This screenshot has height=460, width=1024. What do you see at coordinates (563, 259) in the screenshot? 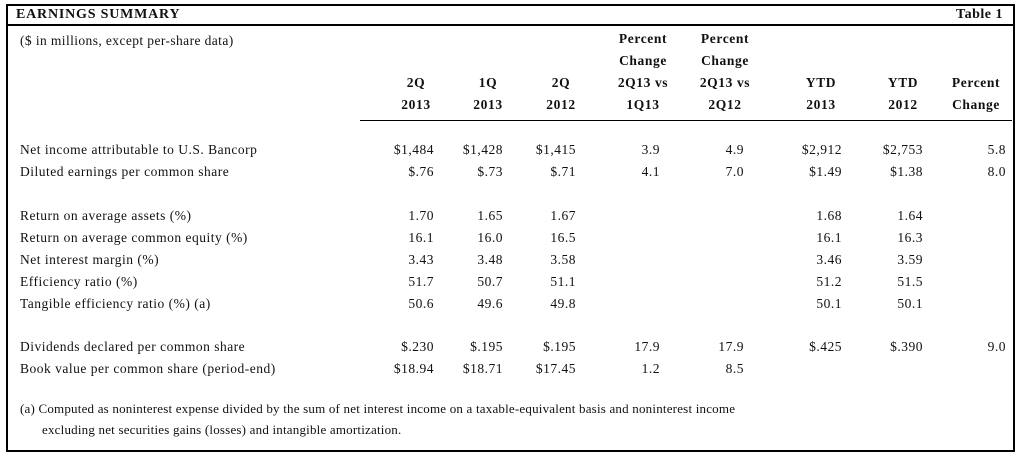
I see `table-cell: 3.58` at bounding box center [563, 259].